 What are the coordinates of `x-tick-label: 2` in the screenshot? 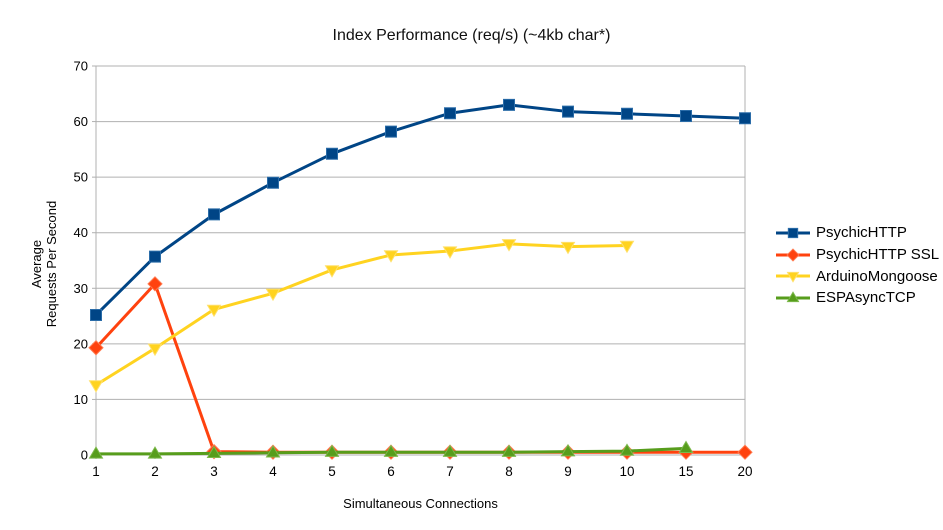 It's located at (155, 471).